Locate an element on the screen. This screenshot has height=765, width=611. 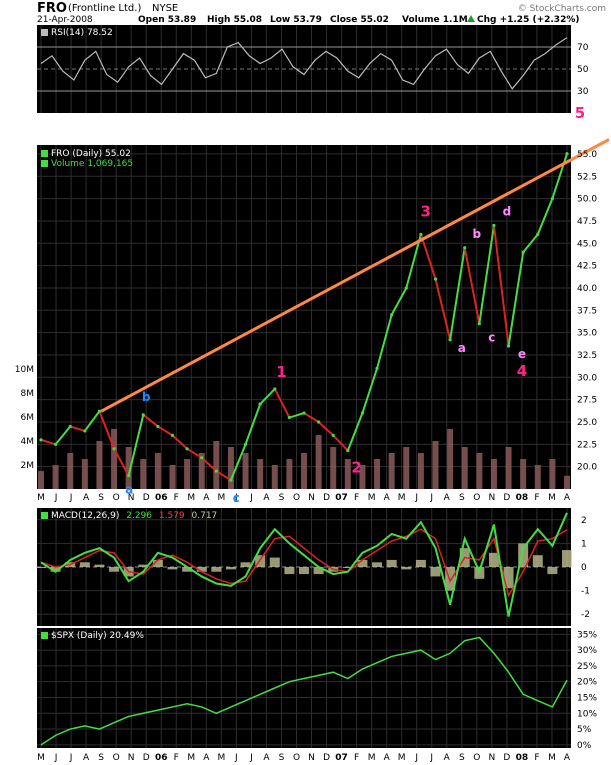
macd-tick-label: -1 is located at coordinates (585, 592).